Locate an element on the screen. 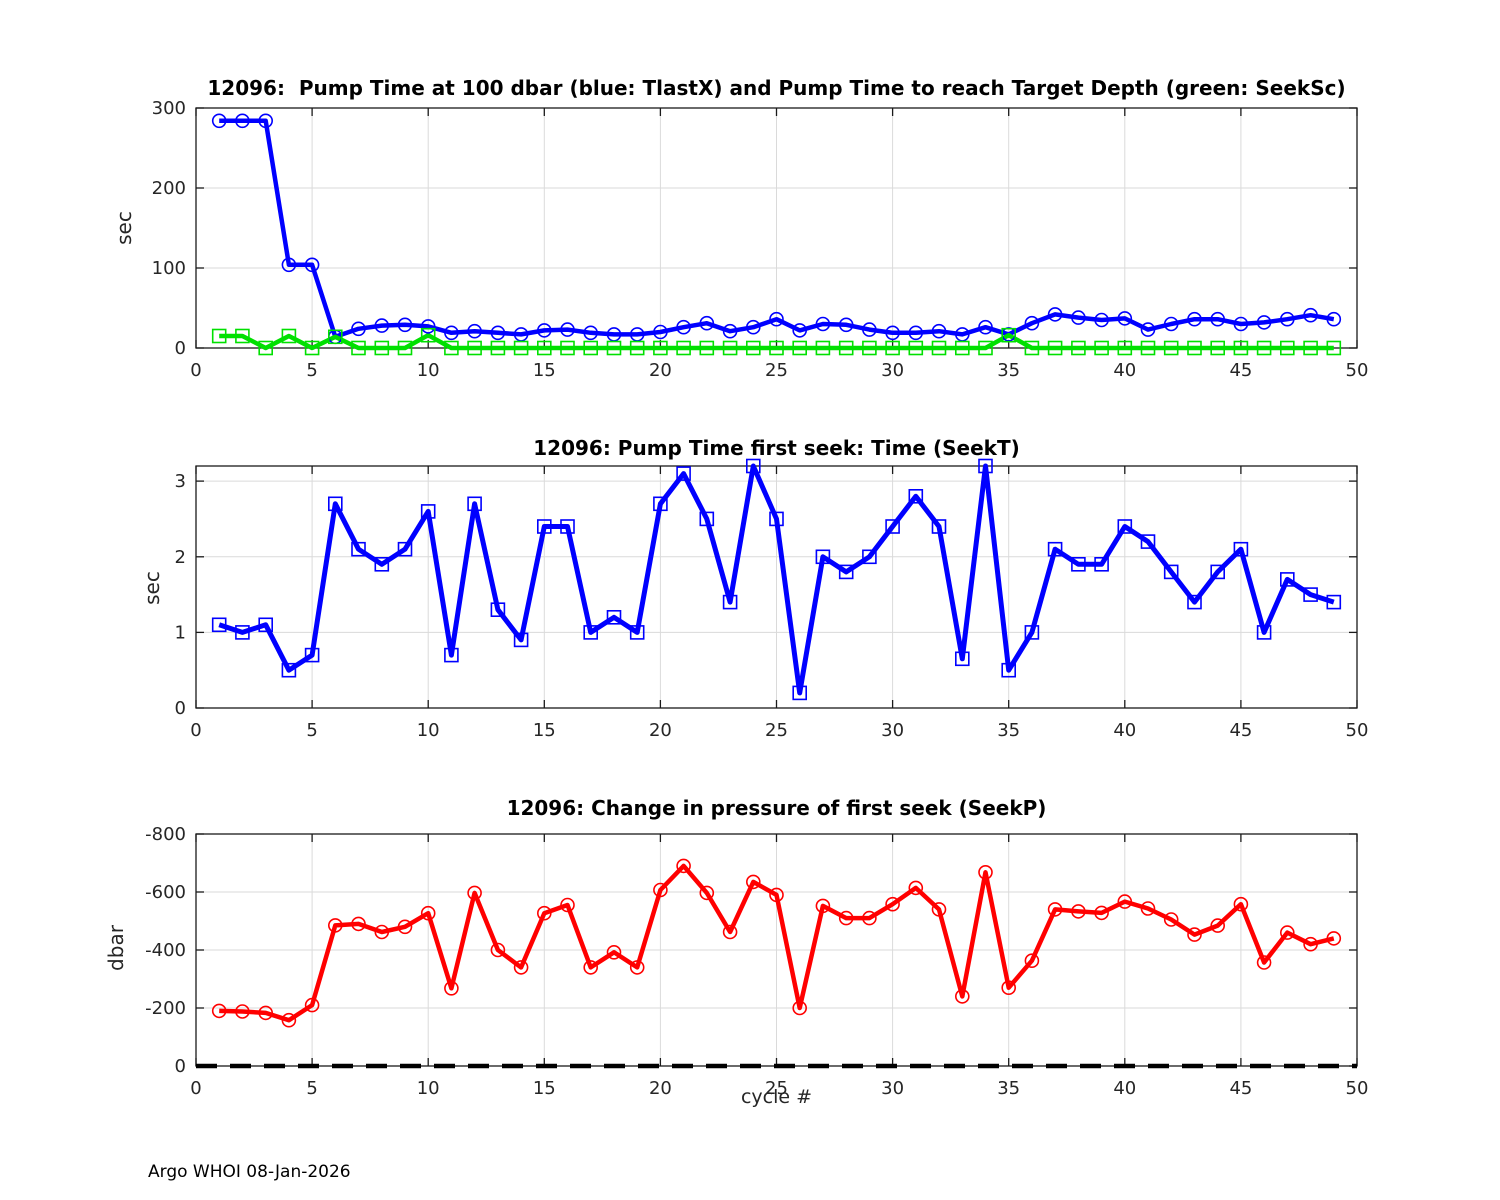 Image resolution: width=1500 pixels, height=1200 pixels. series-line-SeekSc is located at coordinates (776, 341).